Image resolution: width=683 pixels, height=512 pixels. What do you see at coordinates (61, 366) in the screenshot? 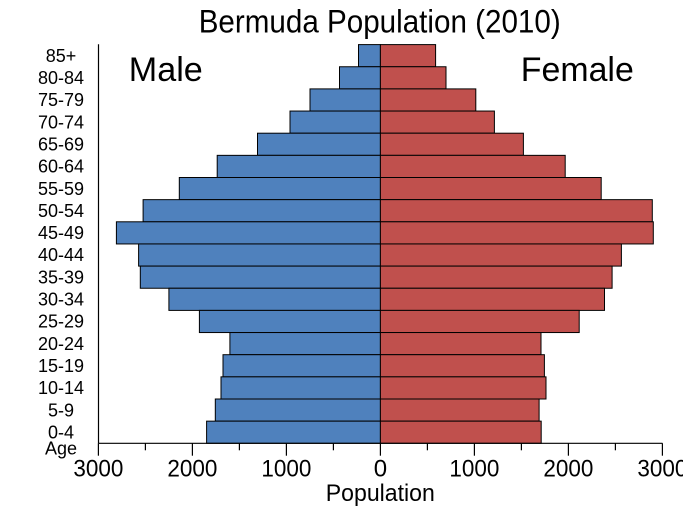
I see `svg-text: 15-19` at bounding box center [61, 366].